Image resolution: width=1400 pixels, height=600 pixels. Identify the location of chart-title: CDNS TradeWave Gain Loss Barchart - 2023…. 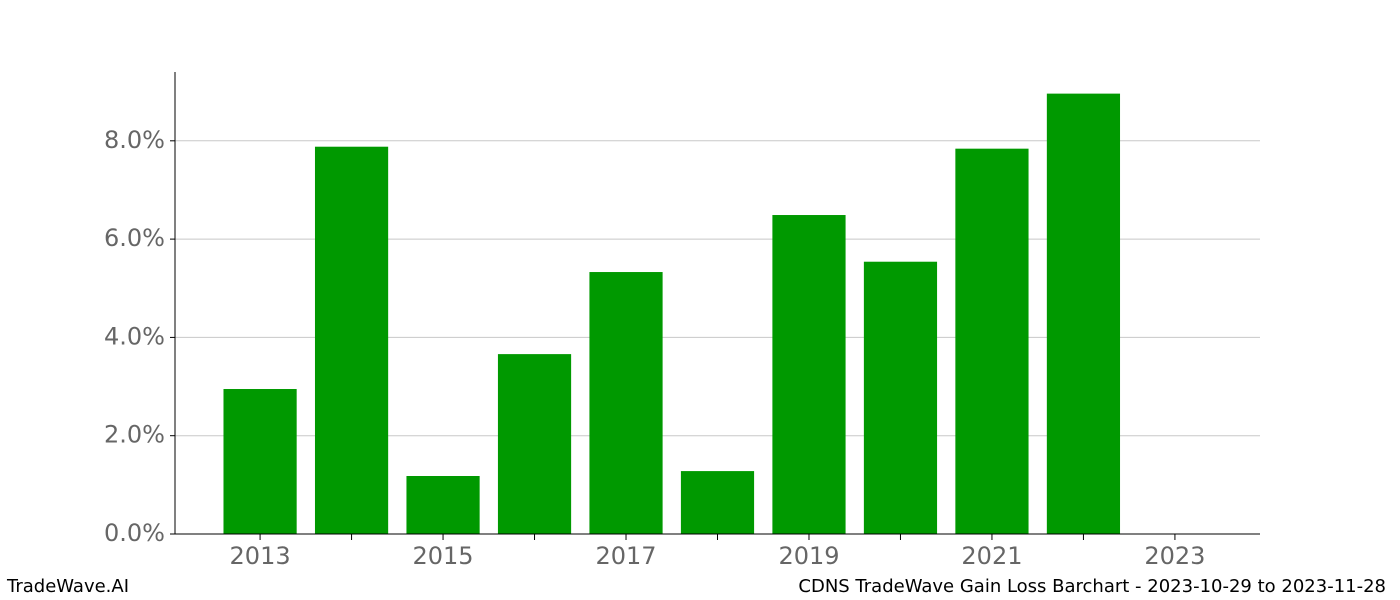
(1092, 586).